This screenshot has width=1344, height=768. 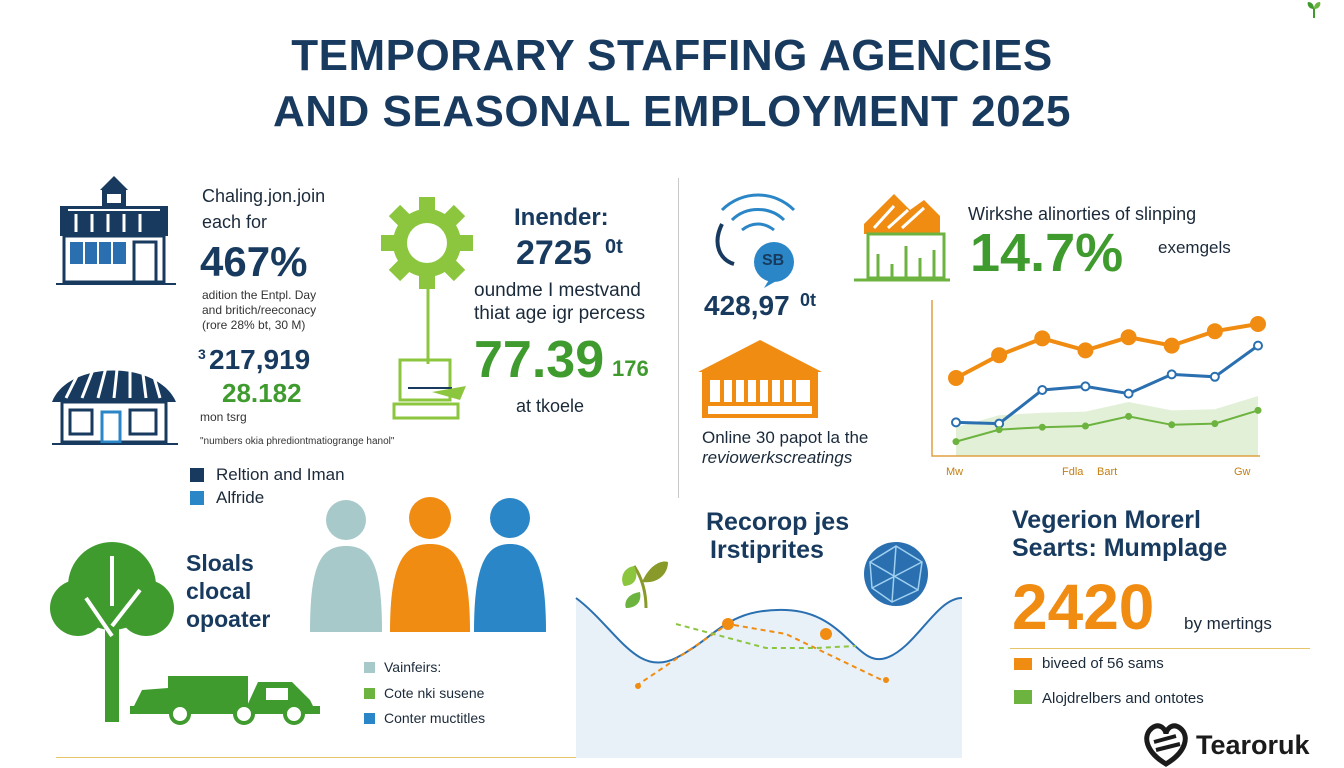 What do you see at coordinates (1083, 607) in the screenshot?
I see `br-big-value: 2420` at bounding box center [1083, 607].